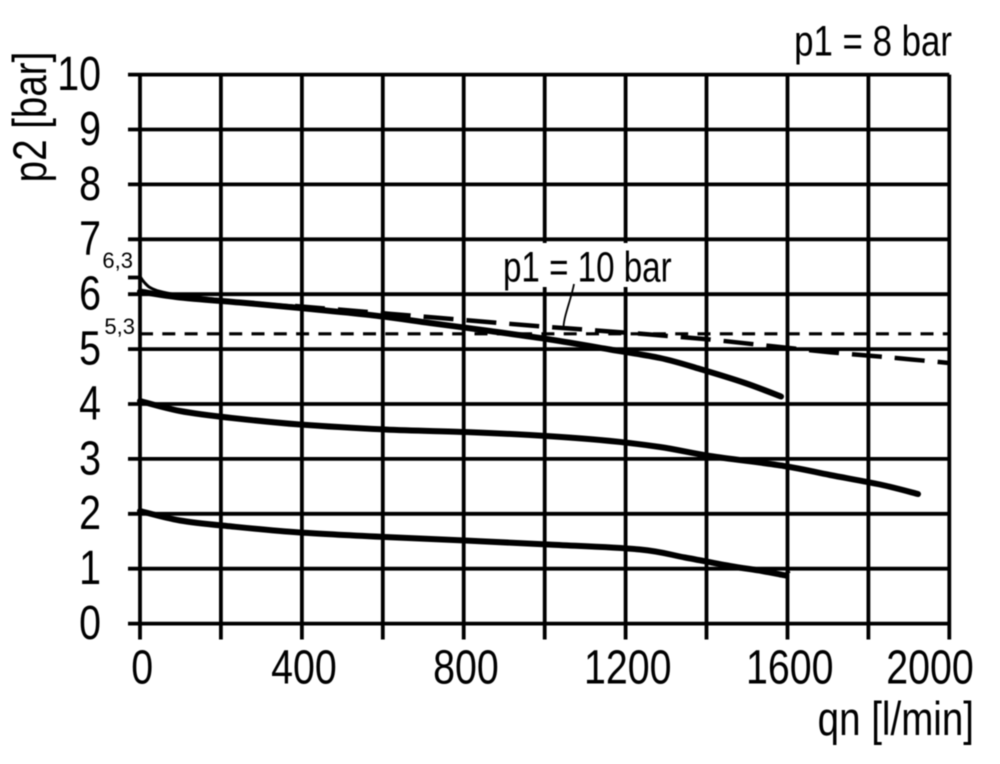 Image resolution: width=1000 pixels, height=764 pixels. What do you see at coordinates (304, 668) in the screenshot?
I see `svg-text: 400` at bounding box center [304, 668].